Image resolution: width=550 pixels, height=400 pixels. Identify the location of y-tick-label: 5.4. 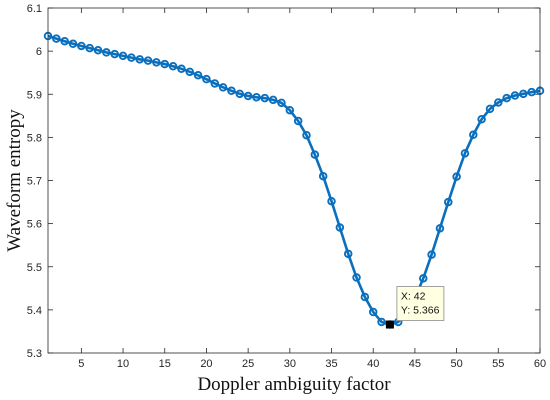
(34, 311).